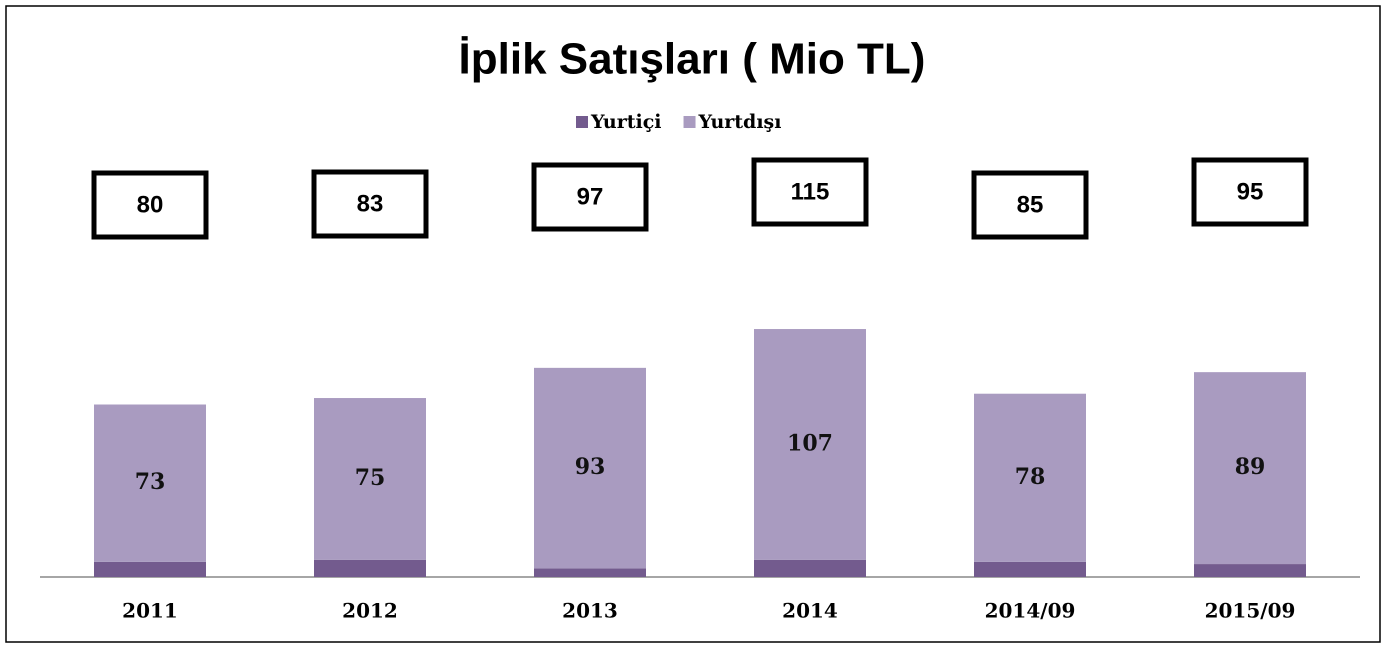  I want to click on total-label: 97, so click(590, 196).